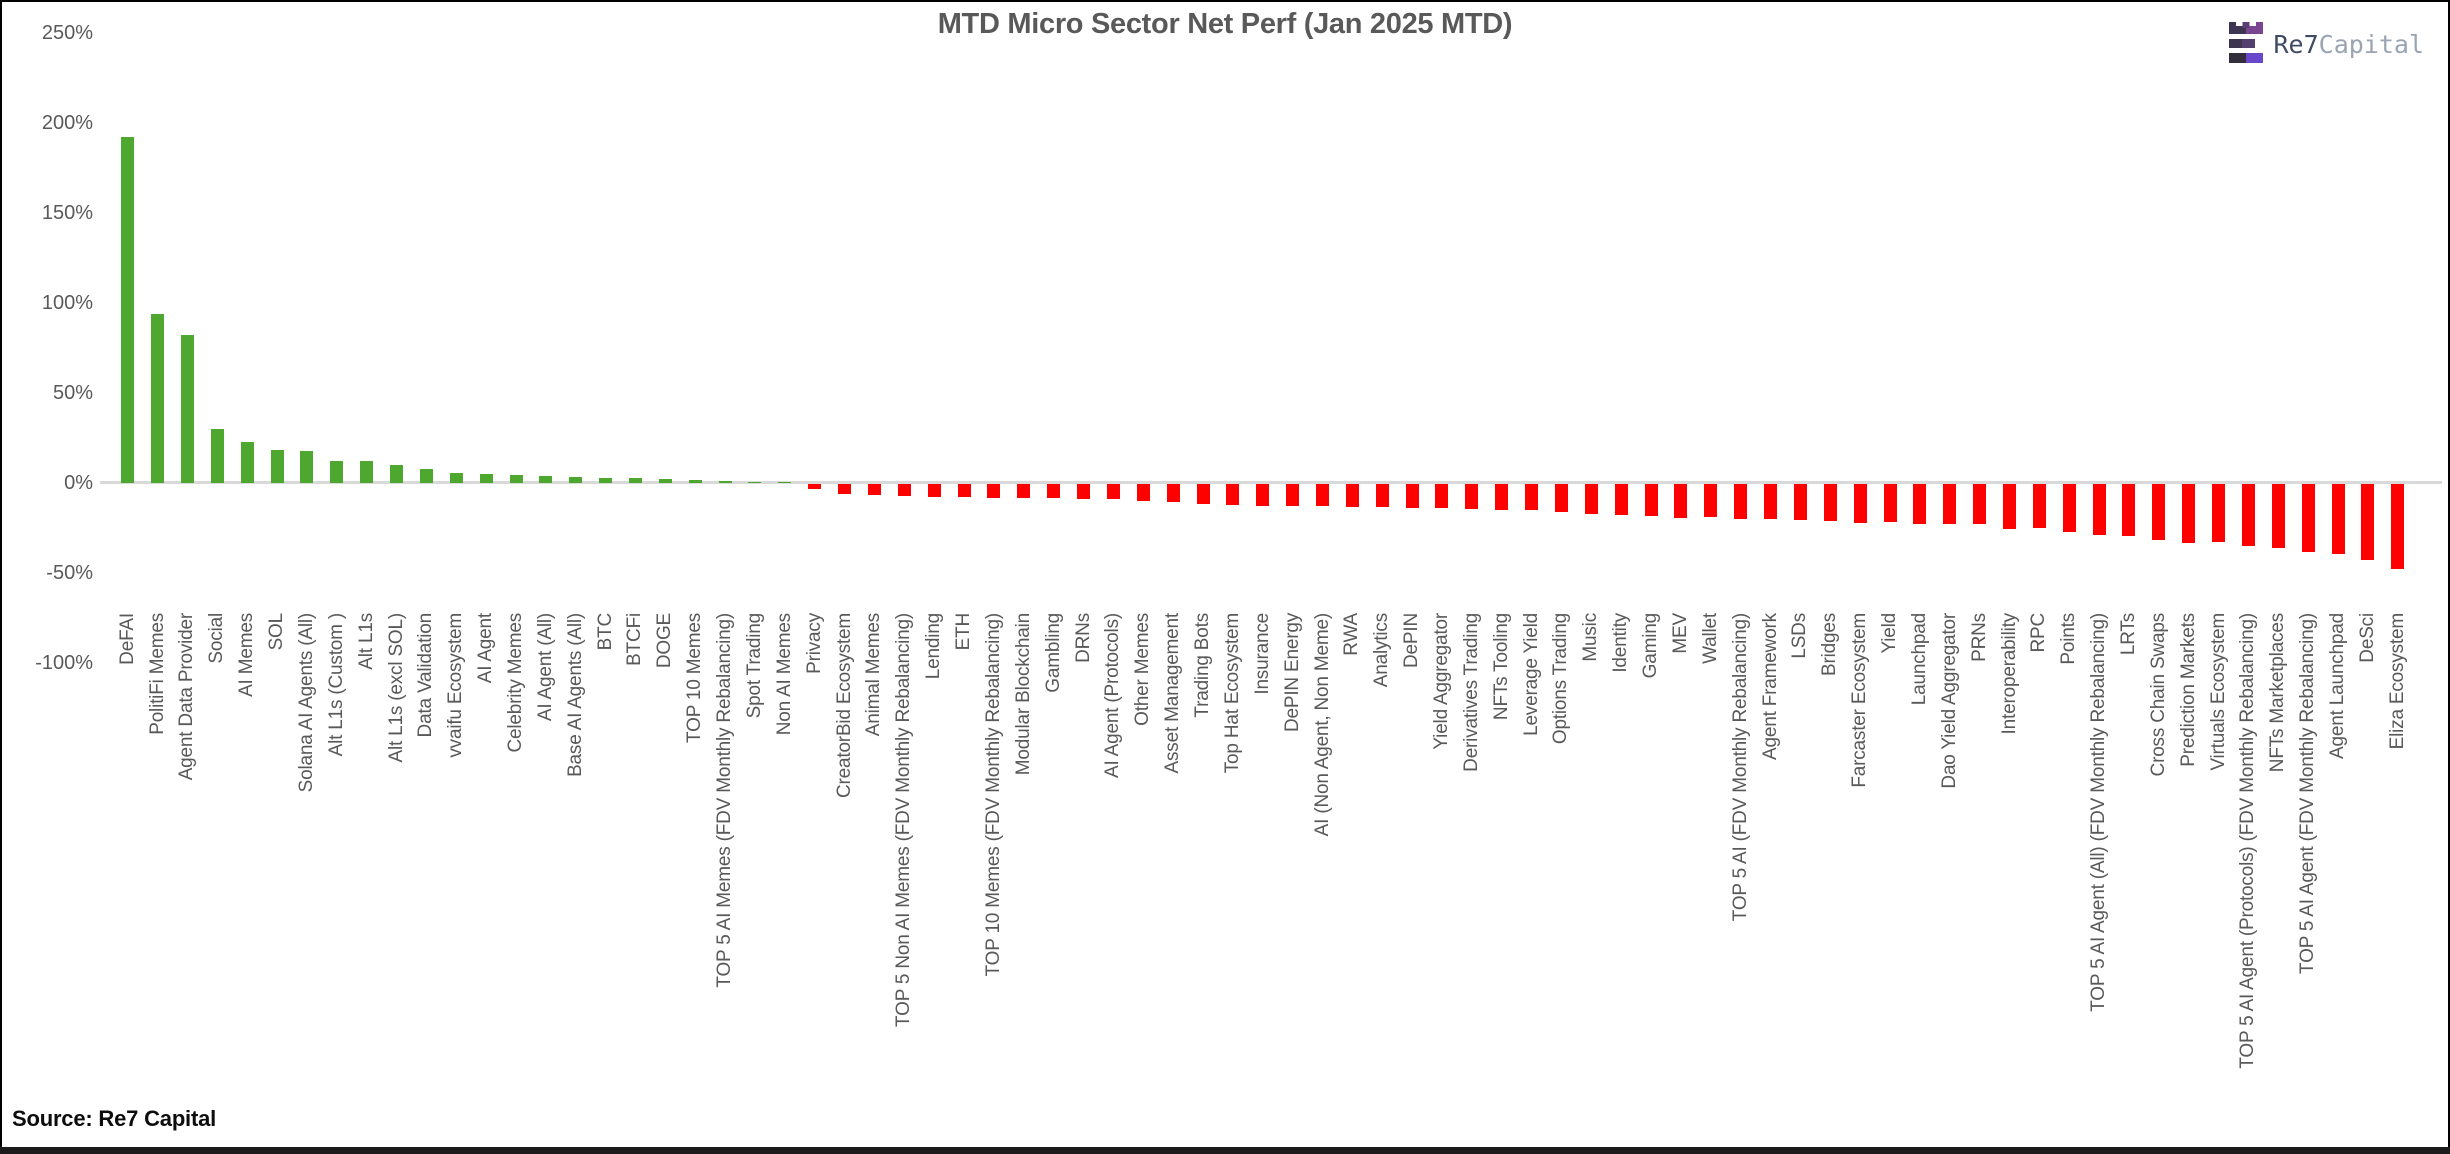 This screenshot has height=1154, width=2450. Describe the element at coordinates (1890, 633) in the screenshot. I see `x-axis-label: Yield` at that location.